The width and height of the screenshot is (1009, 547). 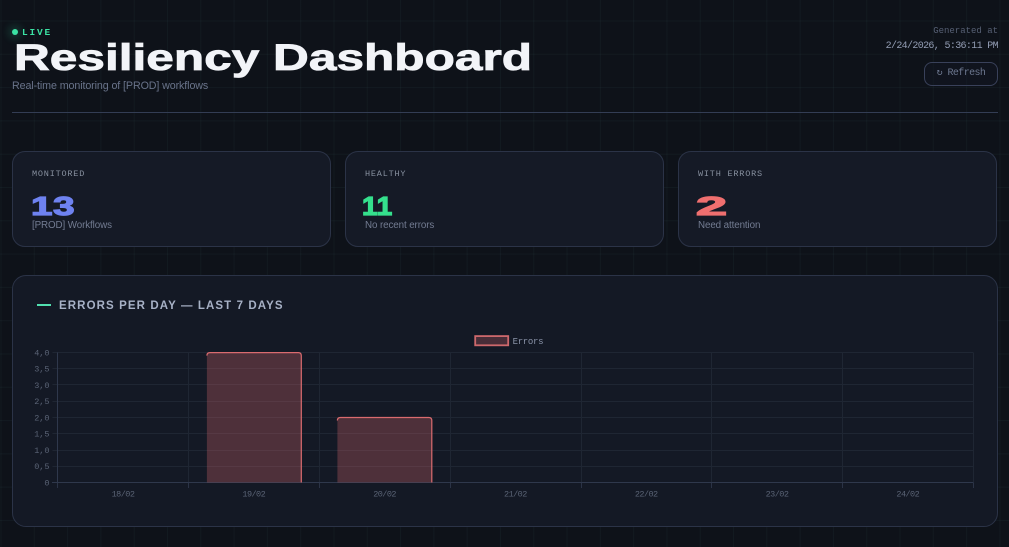 I want to click on svg-text: 2,0, so click(x=41, y=419).